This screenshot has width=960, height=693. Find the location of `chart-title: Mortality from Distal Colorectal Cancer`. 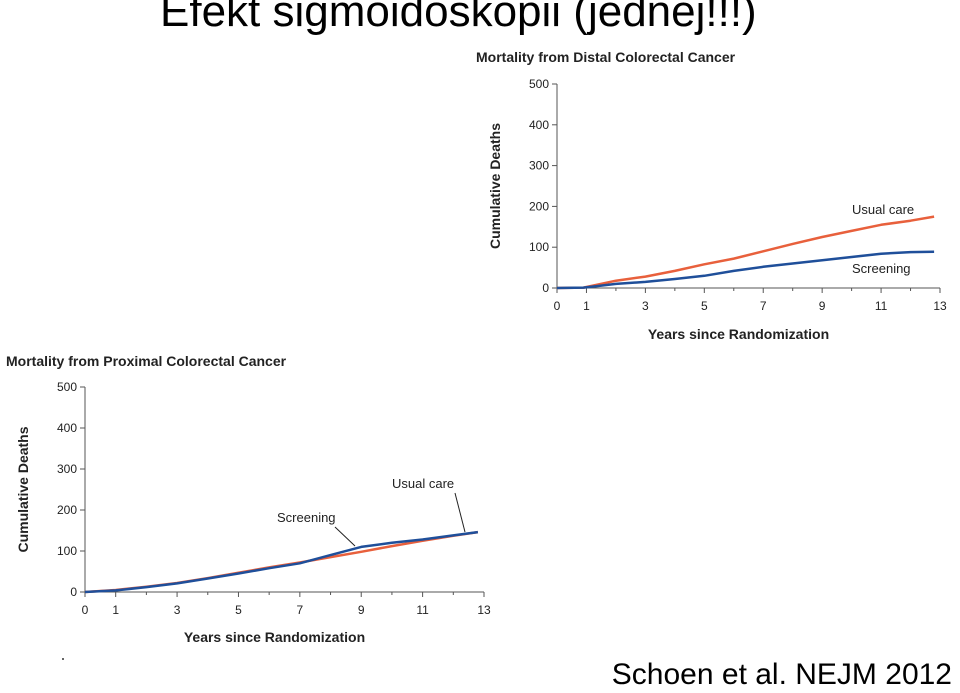

chart-title: Mortality from Distal Colorectal Cancer is located at coordinates (606, 57).